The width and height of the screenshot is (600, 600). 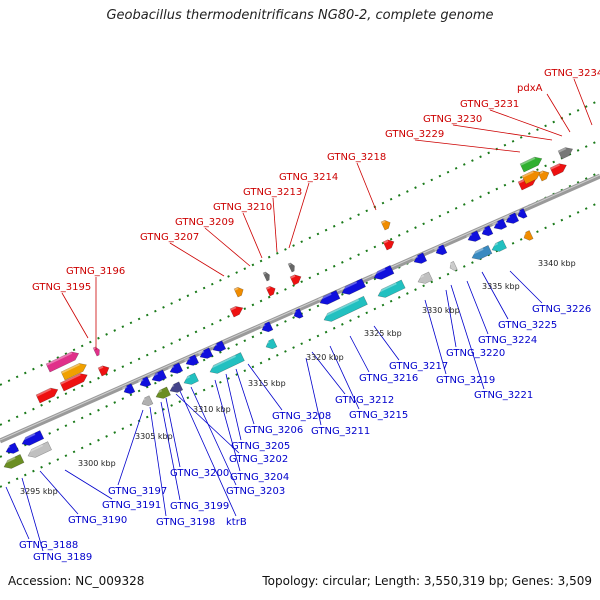 I want to click on reverse-gene-label: GTNG_3199, so click(x=199, y=506).